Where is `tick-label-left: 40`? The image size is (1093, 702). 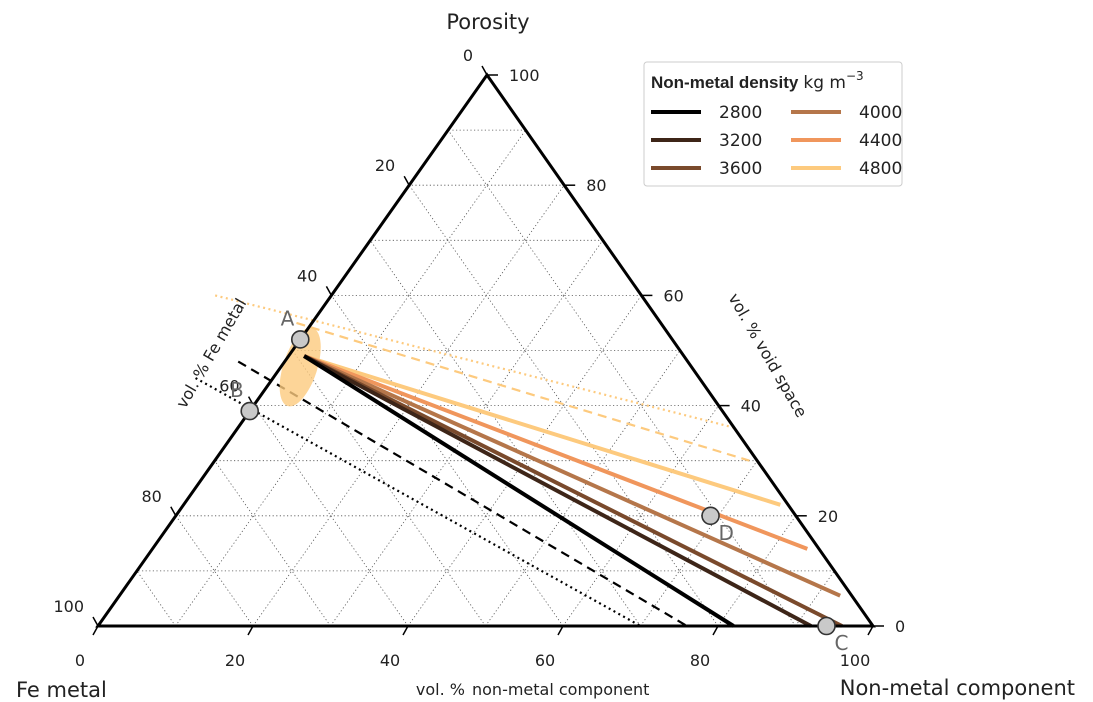 tick-label-left: 40 is located at coordinates (307, 275).